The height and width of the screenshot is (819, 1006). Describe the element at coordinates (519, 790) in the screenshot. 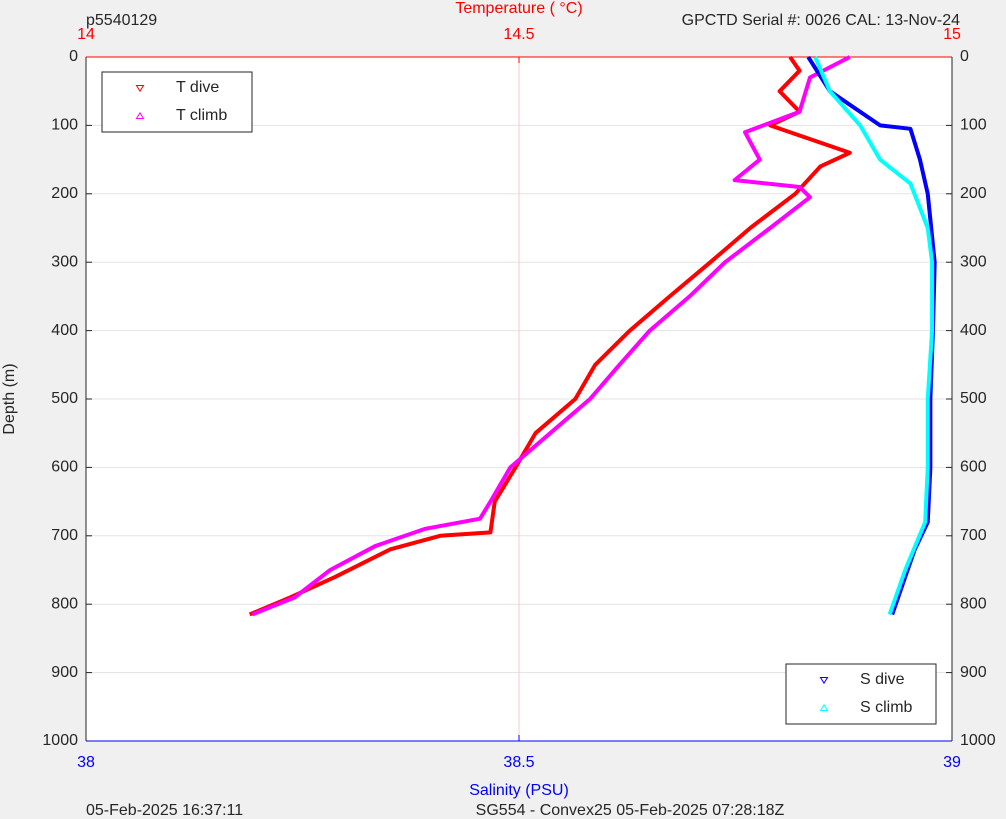

I see `bottom-axis-label: Salinity (PSU)` at that location.